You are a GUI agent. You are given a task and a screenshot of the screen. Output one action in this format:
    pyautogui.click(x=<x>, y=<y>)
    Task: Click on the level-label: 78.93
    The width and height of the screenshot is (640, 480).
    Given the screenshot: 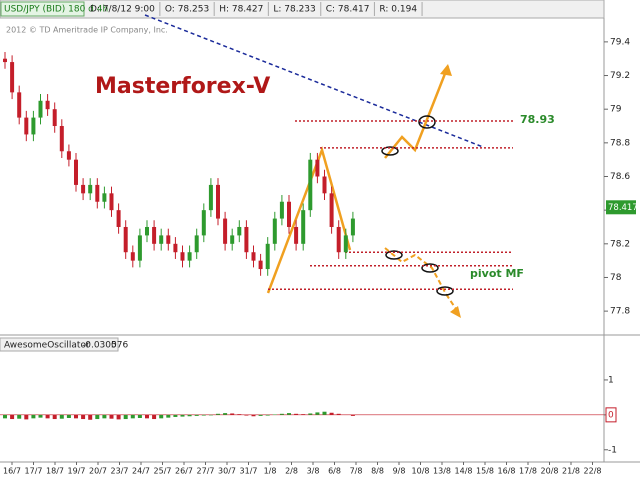 What is the action you would take?
    pyautogui.click(x=537, y=119)
    